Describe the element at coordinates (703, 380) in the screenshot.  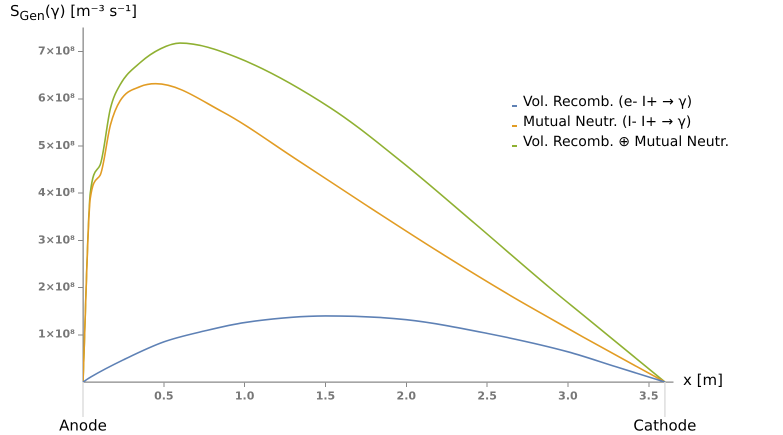
I see `x-axis-title: x [m]` at that location.